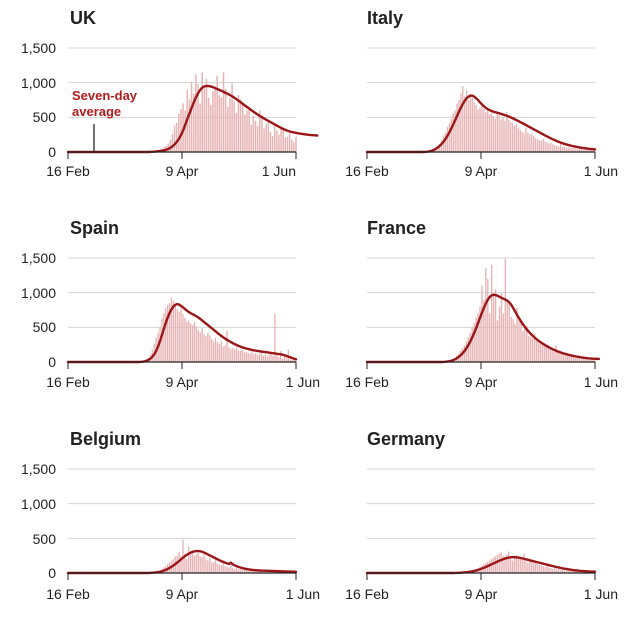  What do you see at coordinates (52, 573) in the screenshot?
I see `y-tick-label: 0` at bounding box center [52, 573].